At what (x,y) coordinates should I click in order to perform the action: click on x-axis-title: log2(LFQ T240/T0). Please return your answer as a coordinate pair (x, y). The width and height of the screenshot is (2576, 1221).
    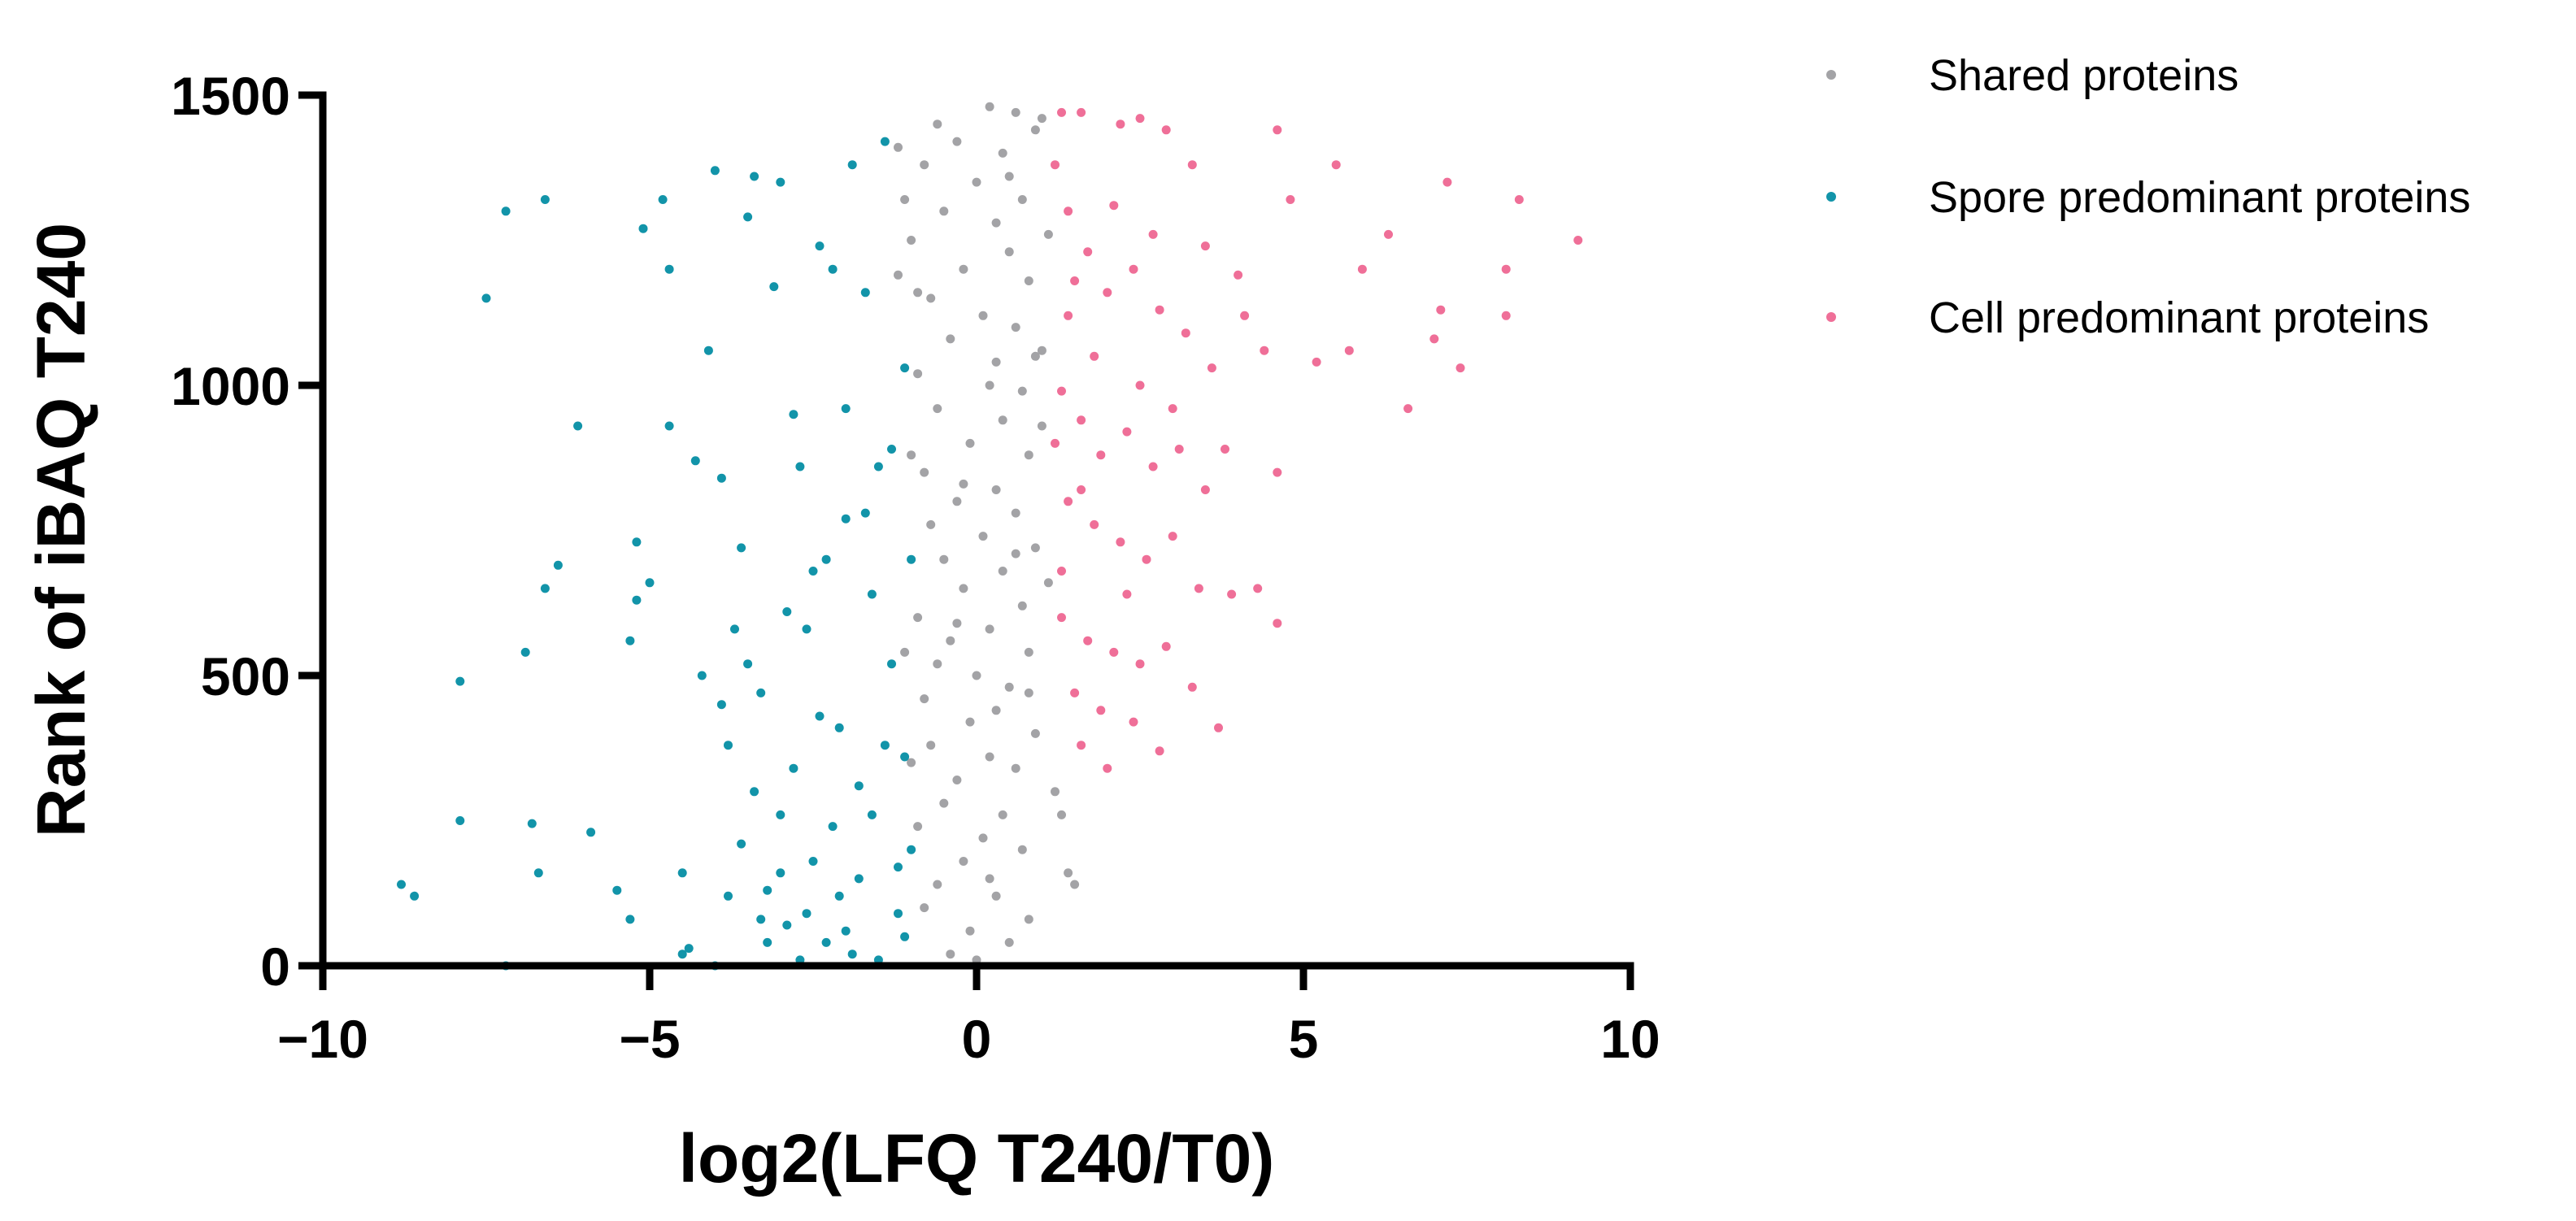
    Looking at the image, I should click on (977, 1158).